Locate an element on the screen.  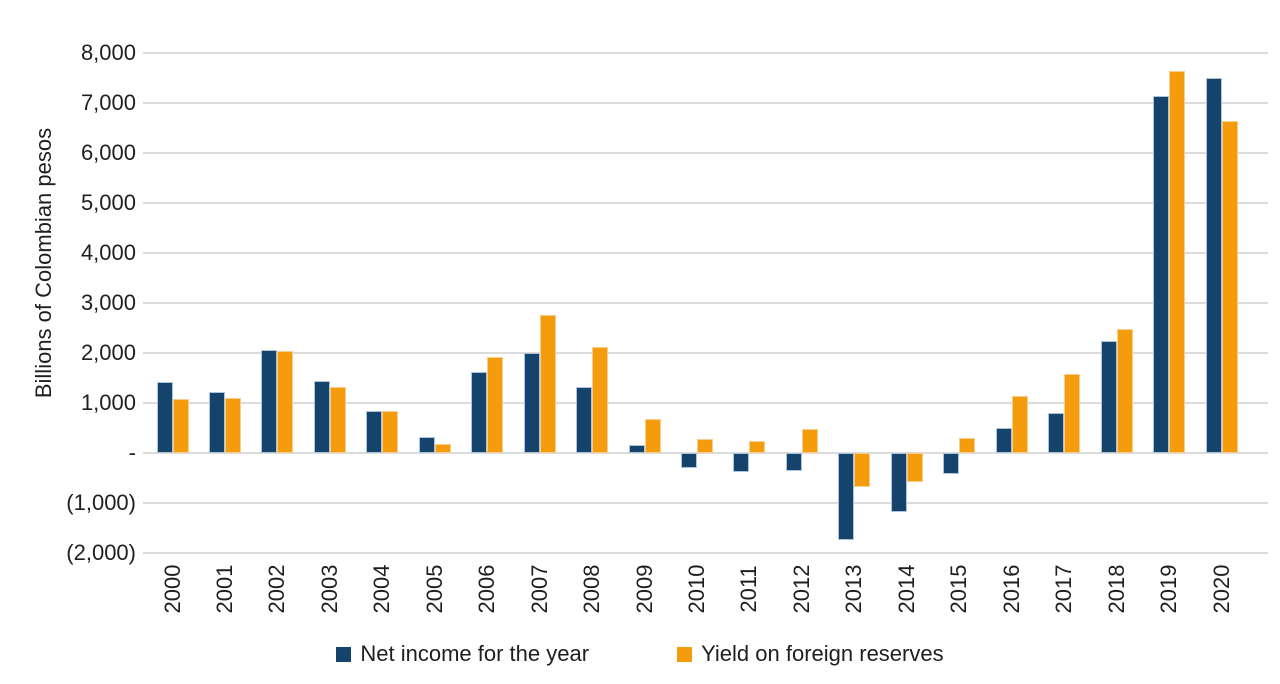
x-tick-label-2005: 2005 is located at coordinates (434, 589).